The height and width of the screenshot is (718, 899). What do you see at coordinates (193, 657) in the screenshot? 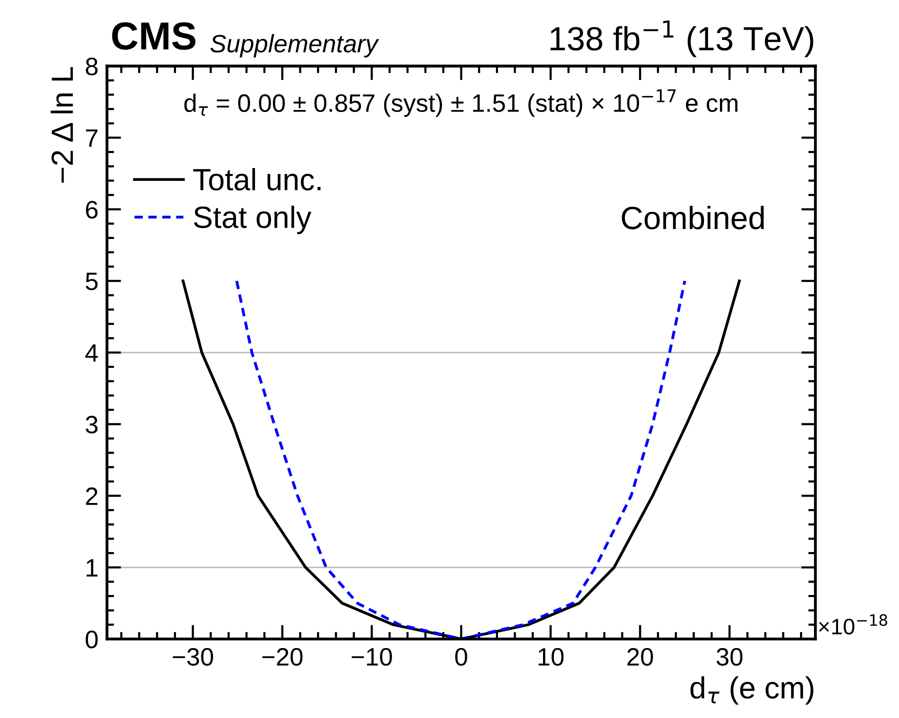
I see `x-tick-label: −30` at bounding box center [193, 657].